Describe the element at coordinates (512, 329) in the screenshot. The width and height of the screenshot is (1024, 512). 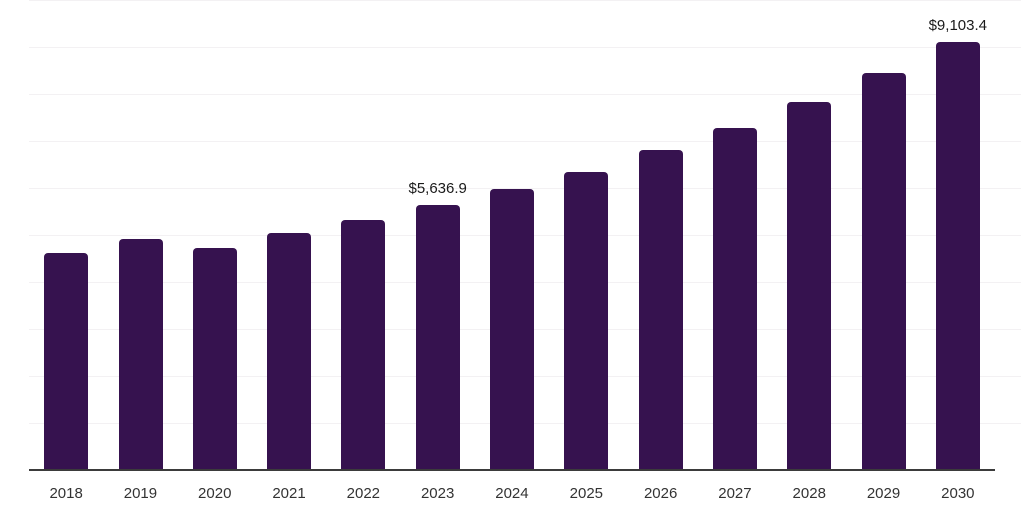
I see `bar-2024` at that location.